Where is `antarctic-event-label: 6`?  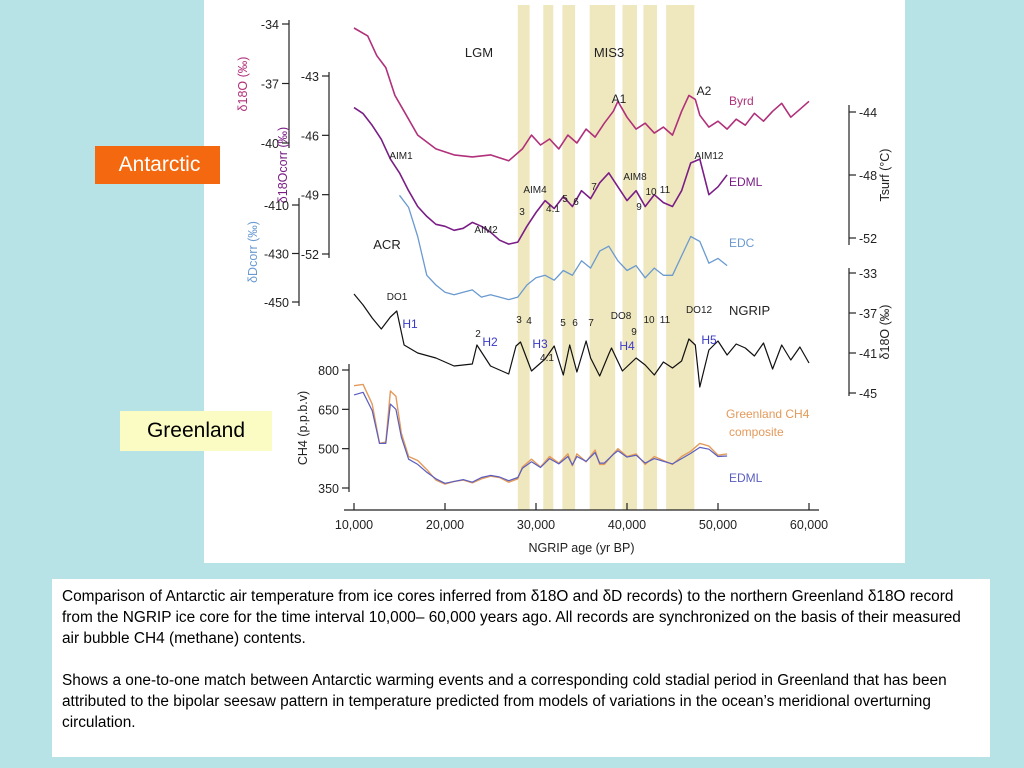 antarctic-event-label: 6 is located at coordinates (576, 202).